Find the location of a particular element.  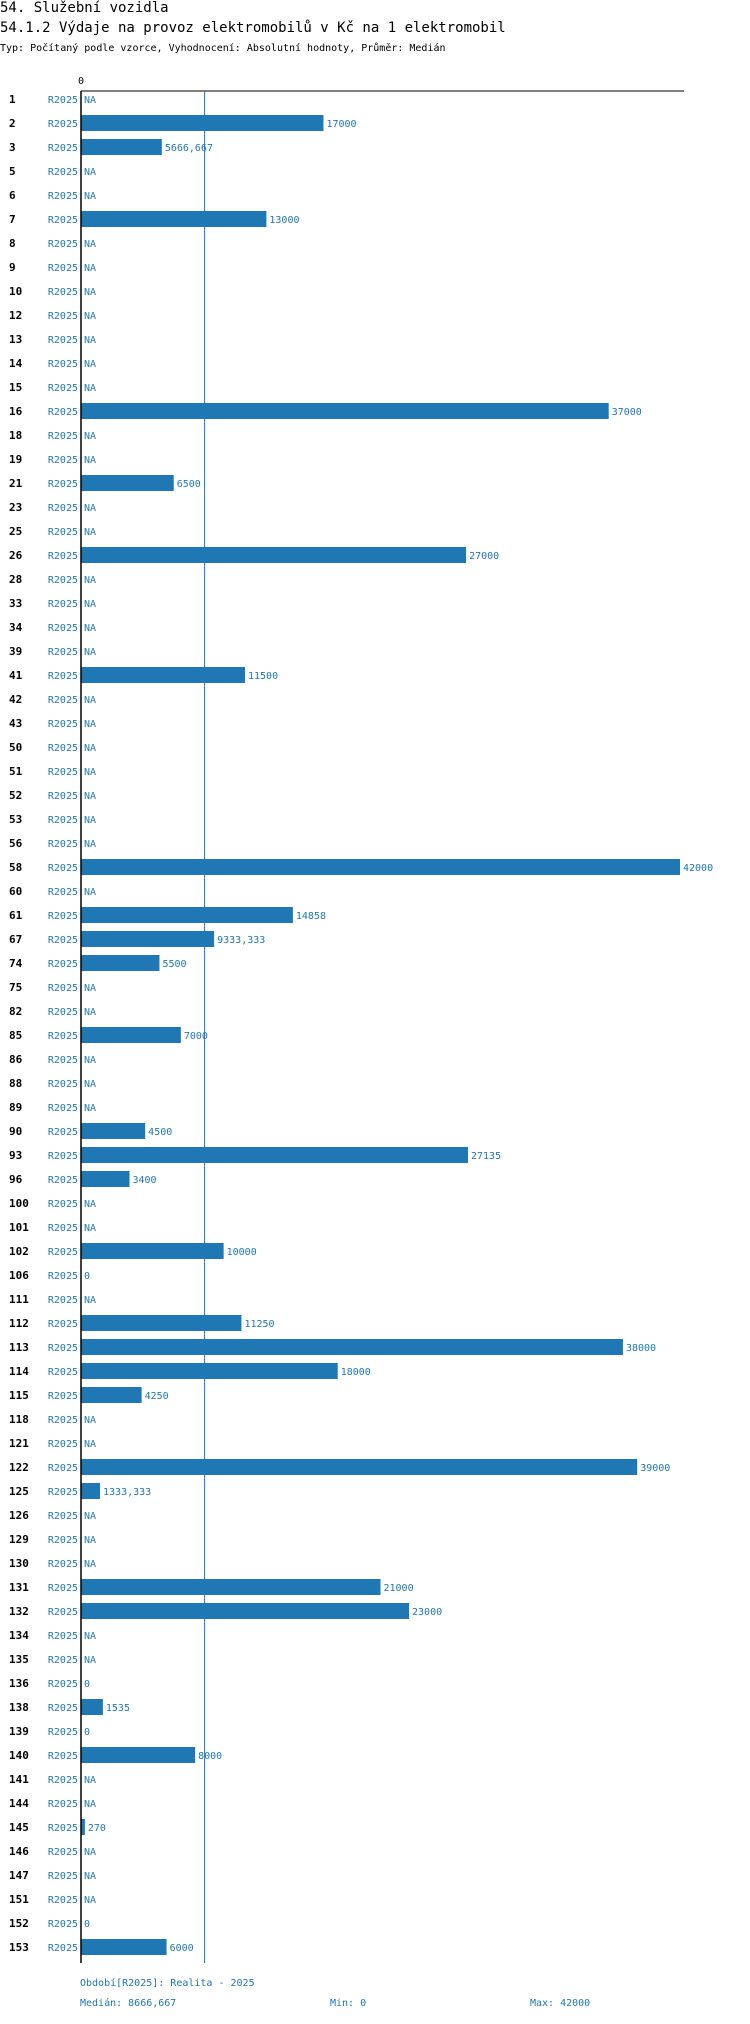

category-label: 5 is located at coordinates (12, 171).